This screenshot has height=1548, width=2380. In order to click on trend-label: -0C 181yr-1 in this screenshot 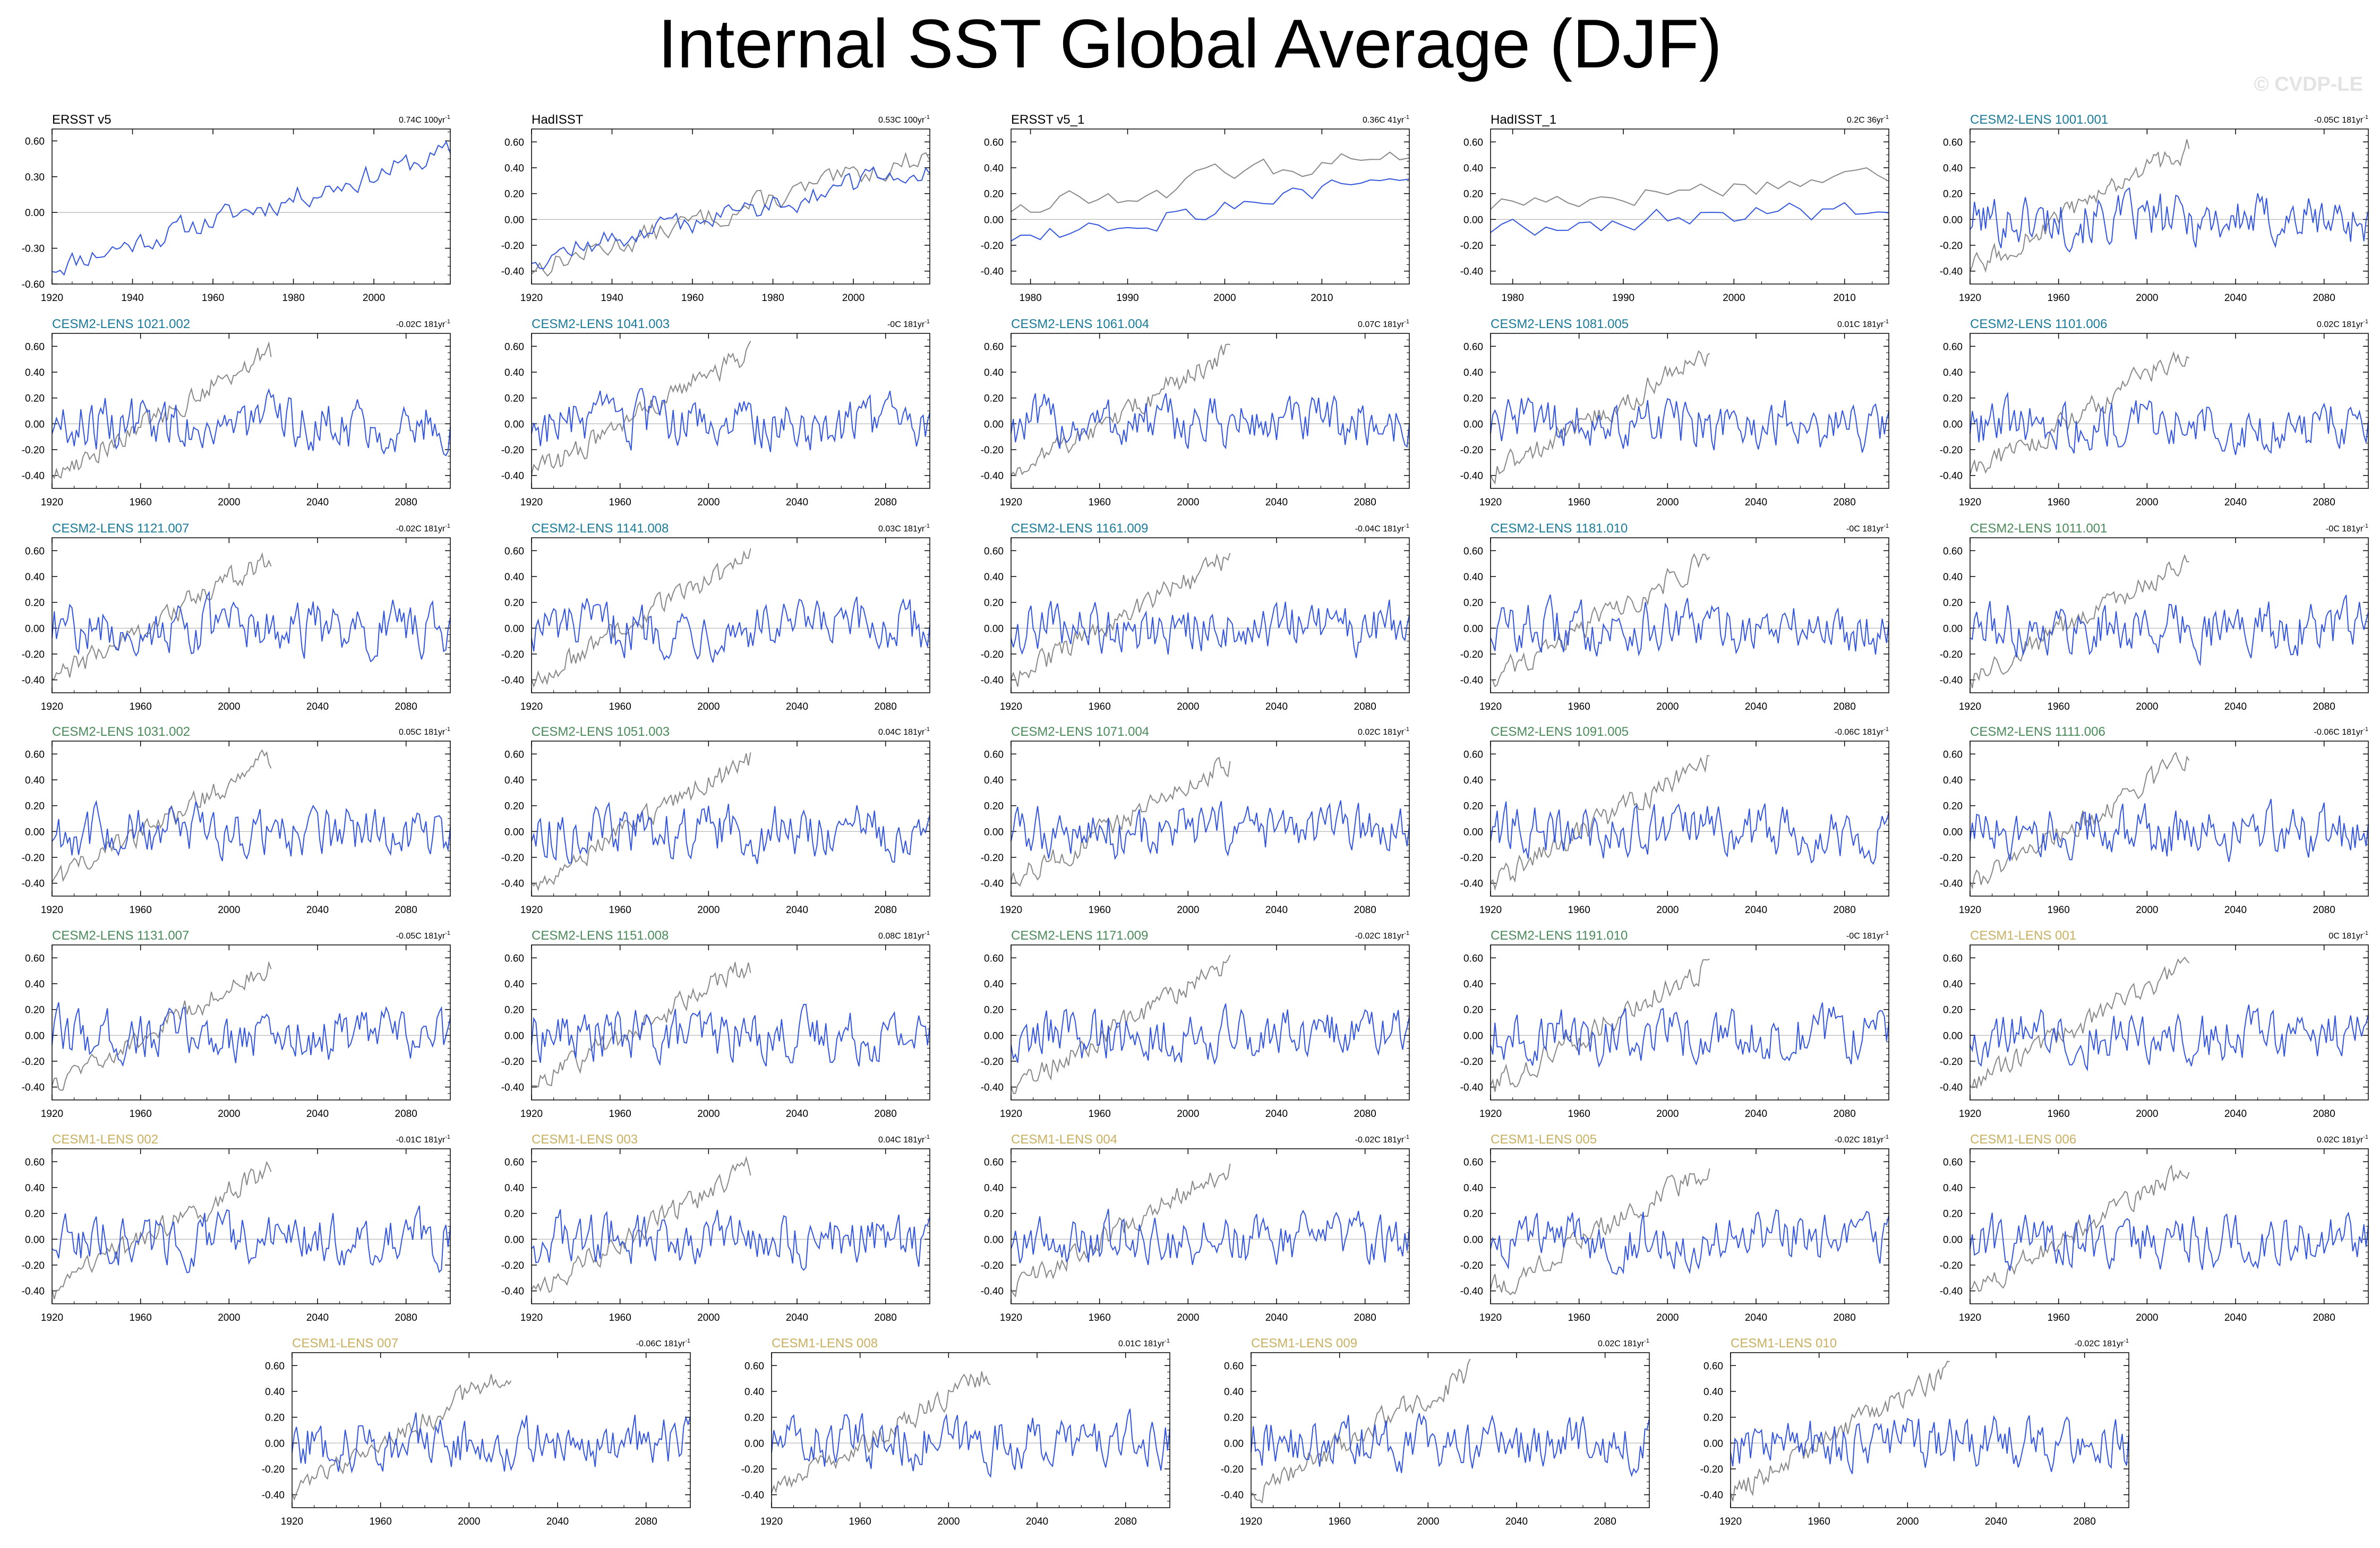, I will do `click(1867, 936)`.